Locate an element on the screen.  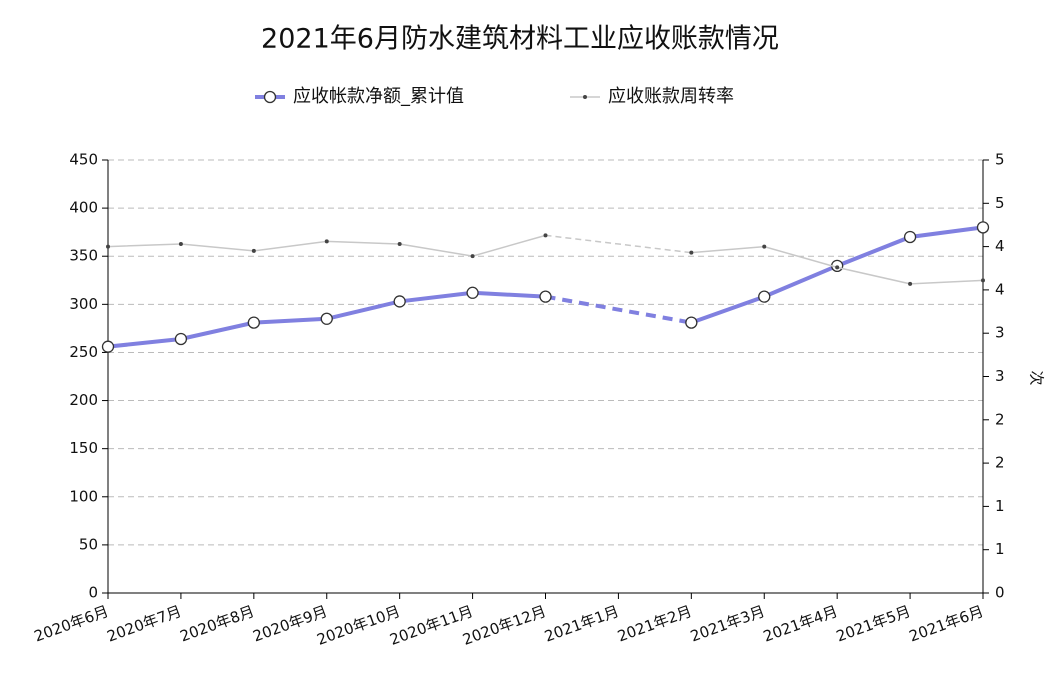
legend-label: 应收帐款净额_累计值 is located at coordinates (378, 96).